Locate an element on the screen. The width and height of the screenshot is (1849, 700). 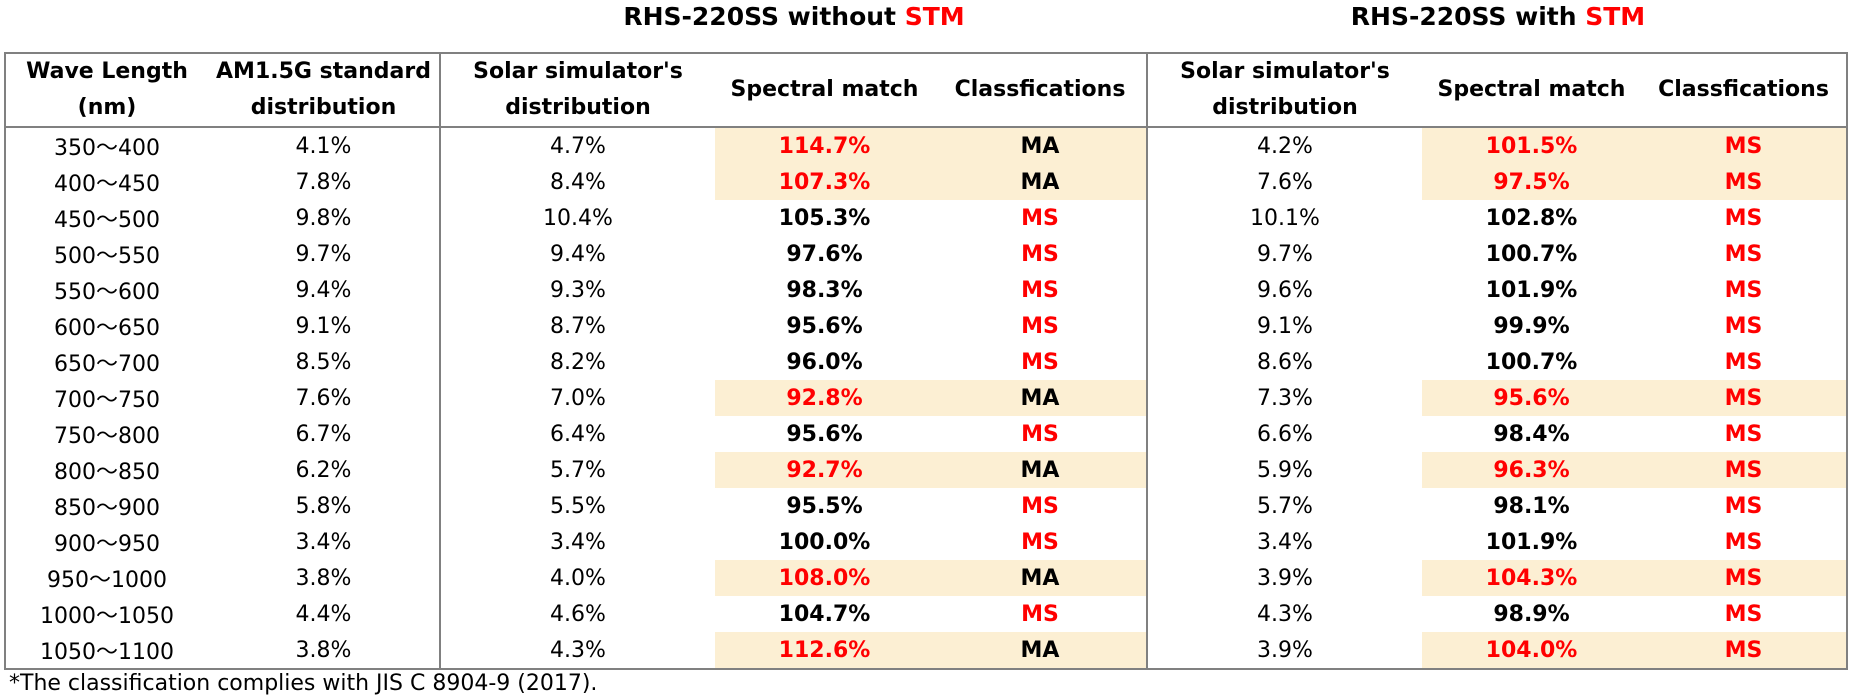
cell-with-distribution: 3.9% is located at coordinates (1284, 650).